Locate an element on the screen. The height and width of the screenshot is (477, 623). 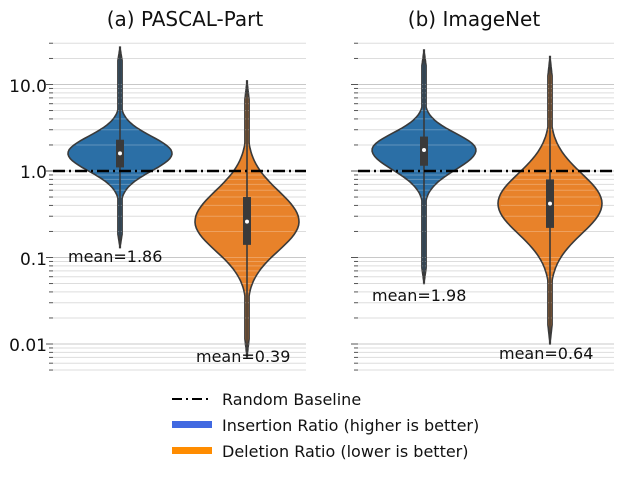
ytick-label: 0.01 is located at coordinates (28, 346).